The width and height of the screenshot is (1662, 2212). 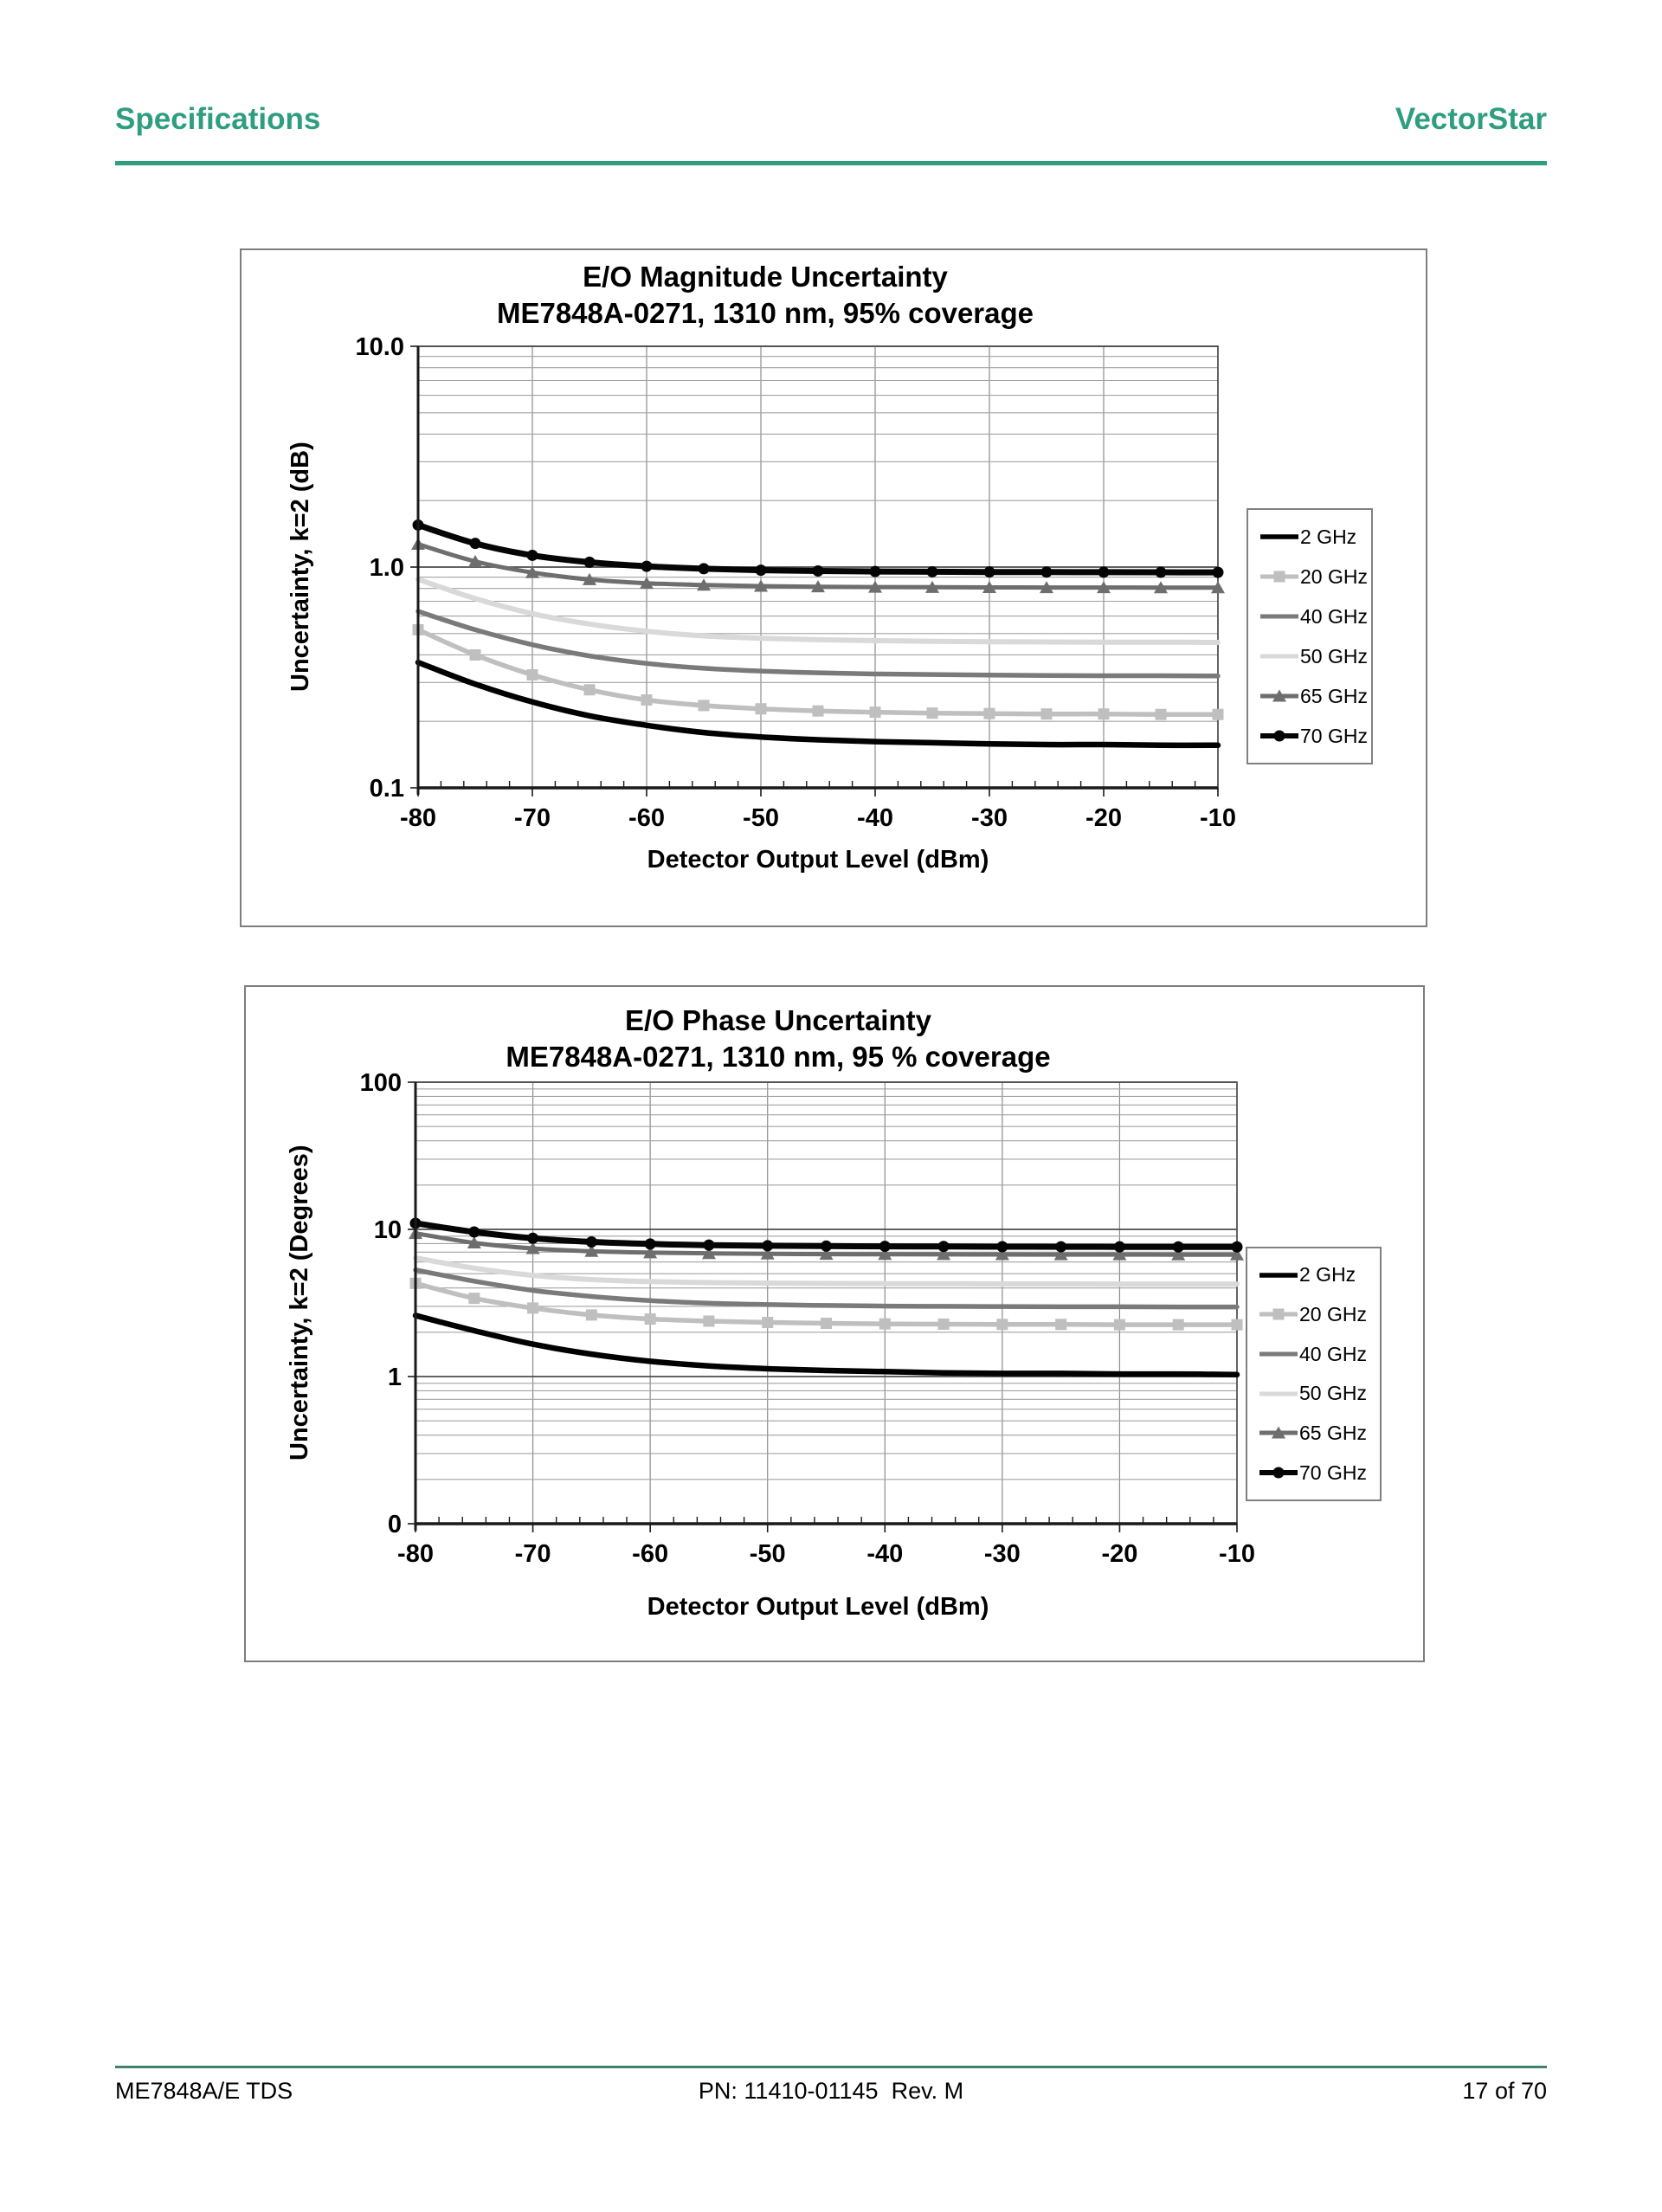 I want to click on svg-text: 100, so click(x=381, y=1083).